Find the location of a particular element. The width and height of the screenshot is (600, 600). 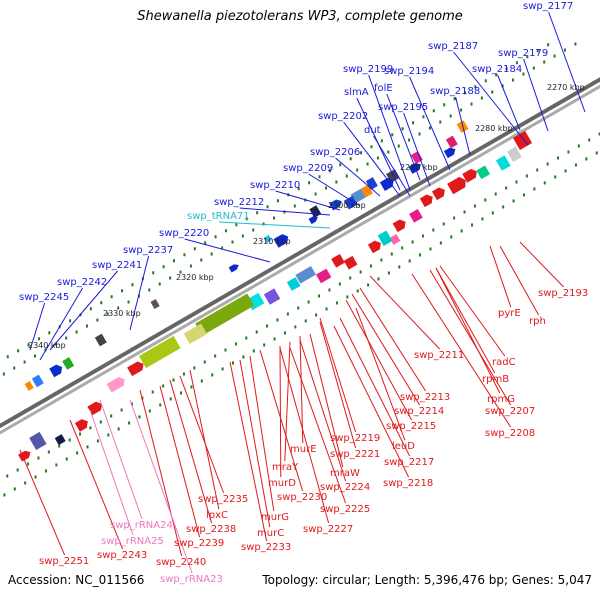

gene-label-swp-2240: swp_2240 is located at coordinates (181, 562).